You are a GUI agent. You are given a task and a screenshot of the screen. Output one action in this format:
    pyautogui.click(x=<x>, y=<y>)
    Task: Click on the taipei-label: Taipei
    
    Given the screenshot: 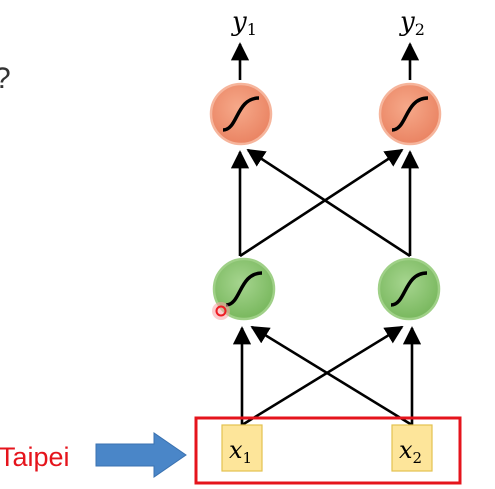 What is the action you would take?
    pyautogui.click(x=35, y=457)
    